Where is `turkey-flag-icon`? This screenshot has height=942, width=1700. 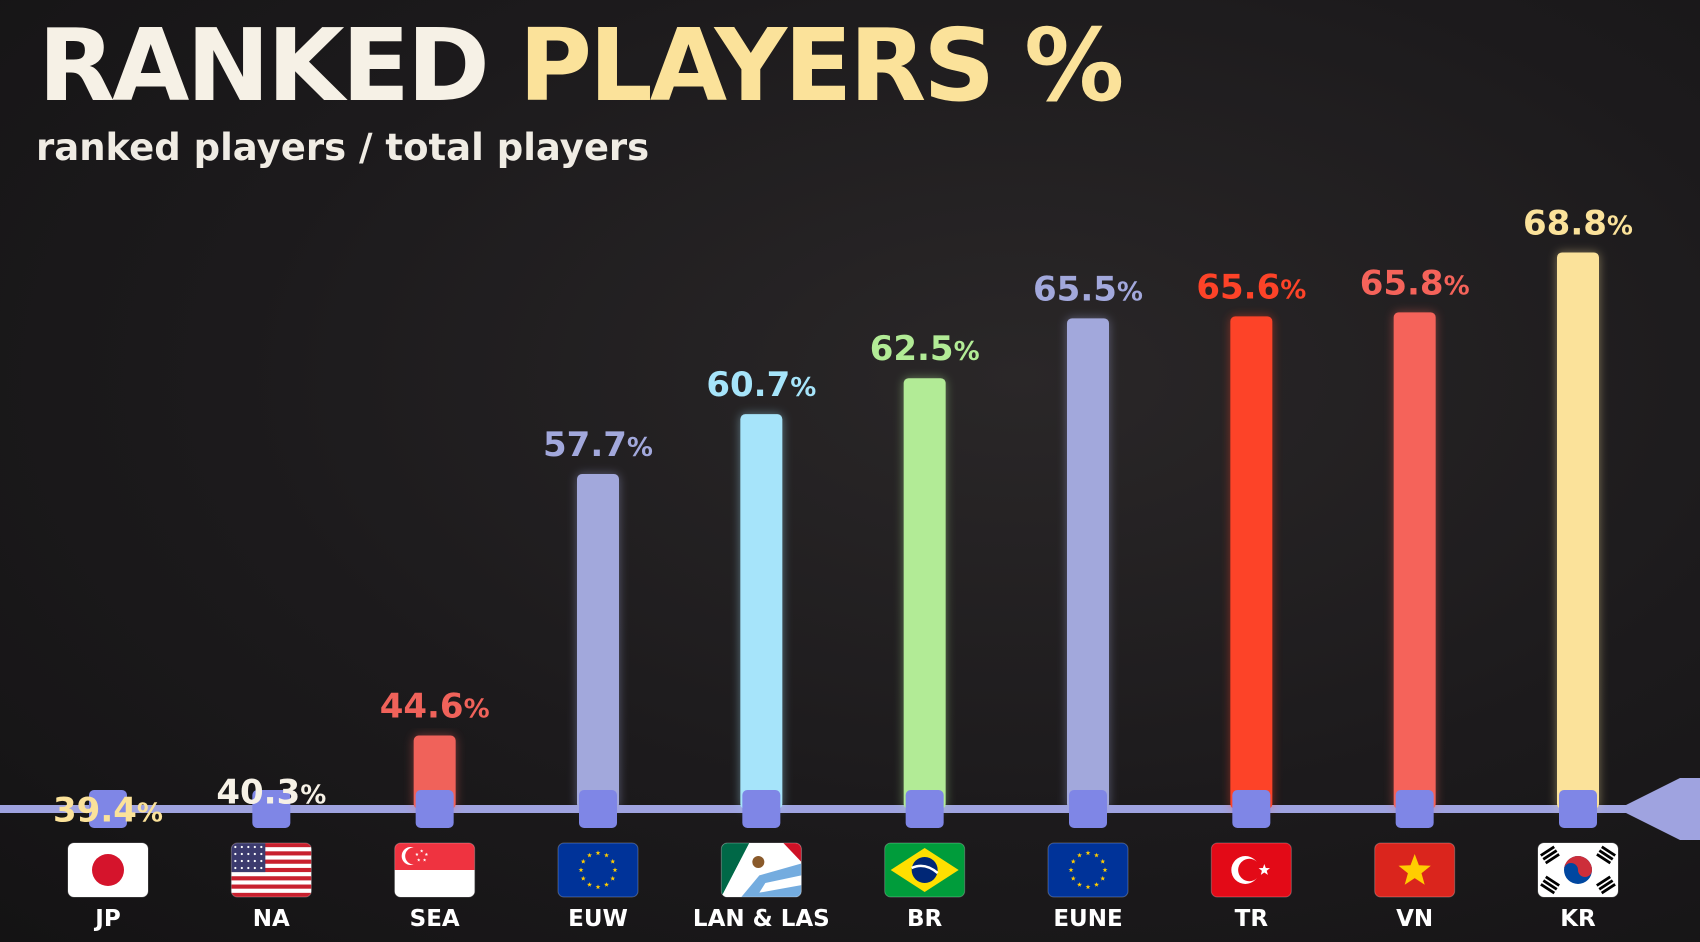 turkey-flag-icon is located at coordinates (1251, 870).